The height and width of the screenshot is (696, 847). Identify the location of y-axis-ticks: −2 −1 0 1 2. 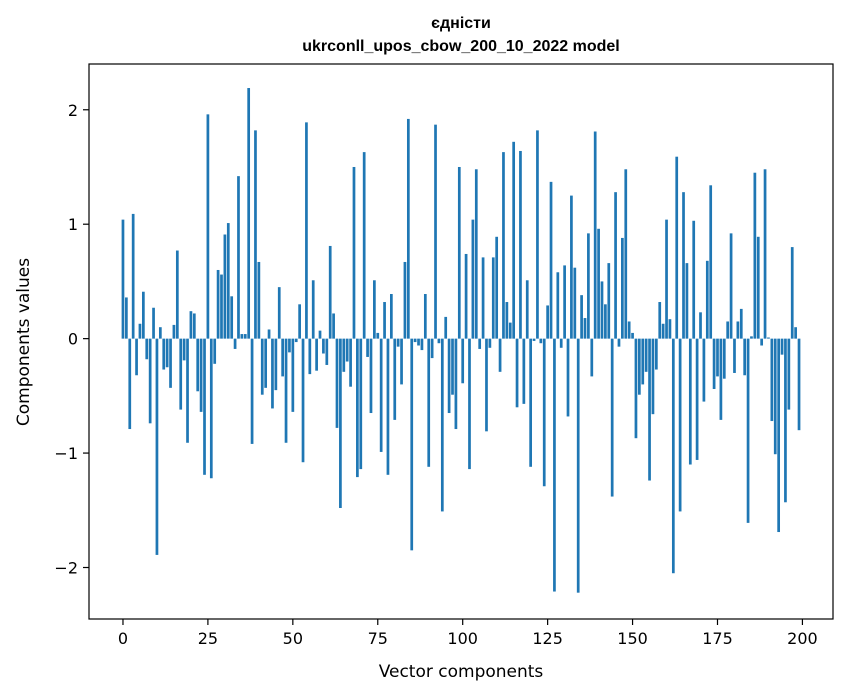
(71, 339).